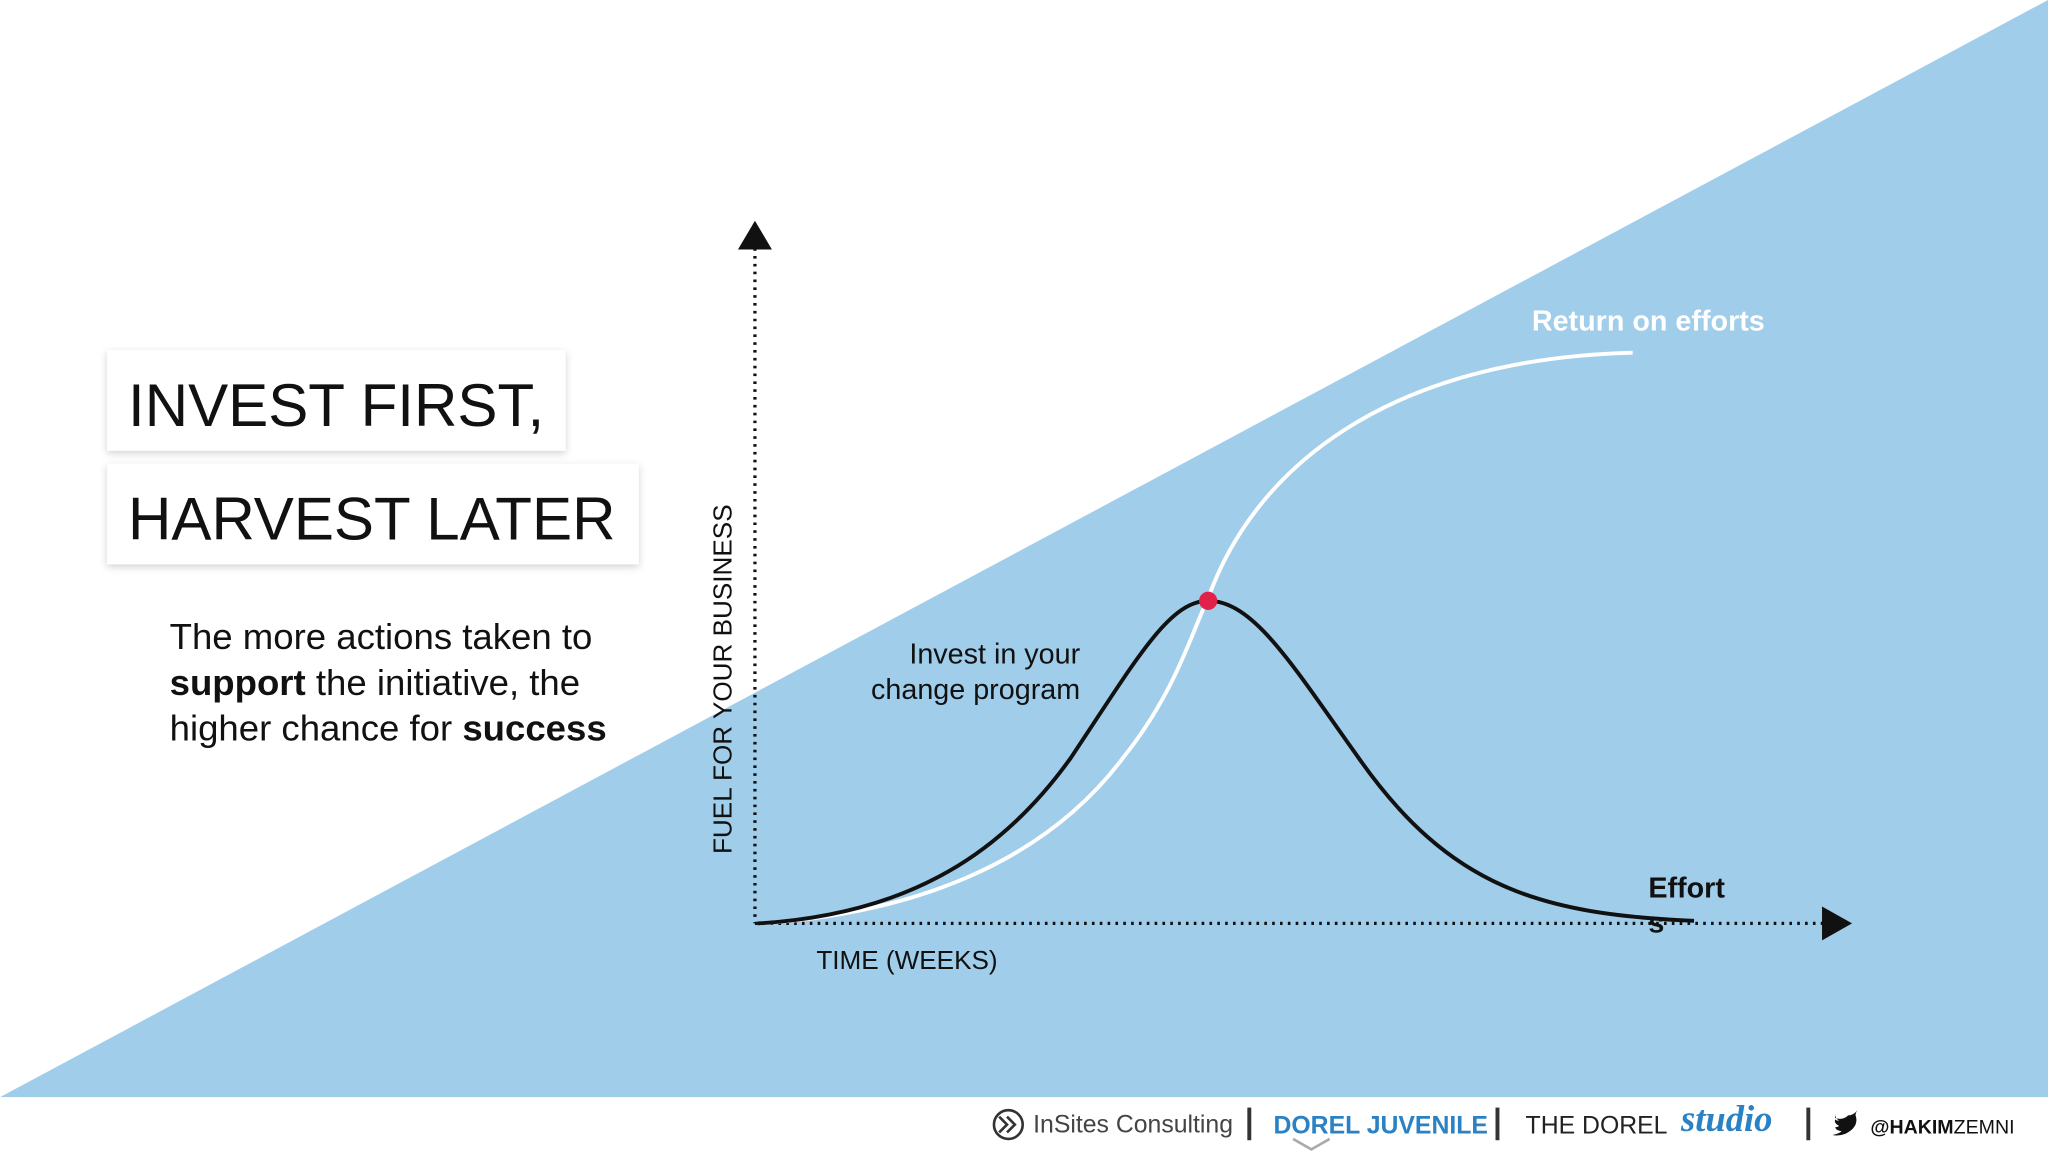 This screenshot has width=2048, height=1152. I want to click on return-label: Return on efforts, so click(1648, 321).